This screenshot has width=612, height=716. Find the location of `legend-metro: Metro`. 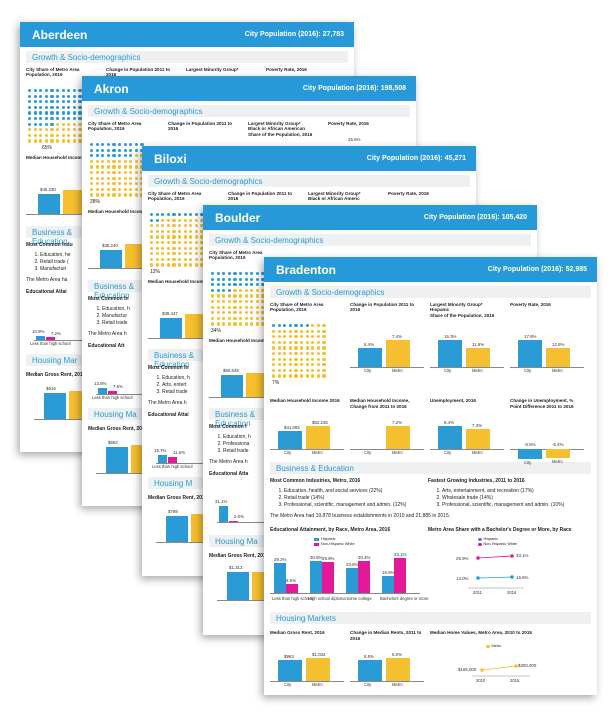

legend-metro: Metro is located at coordinates (493, 646).